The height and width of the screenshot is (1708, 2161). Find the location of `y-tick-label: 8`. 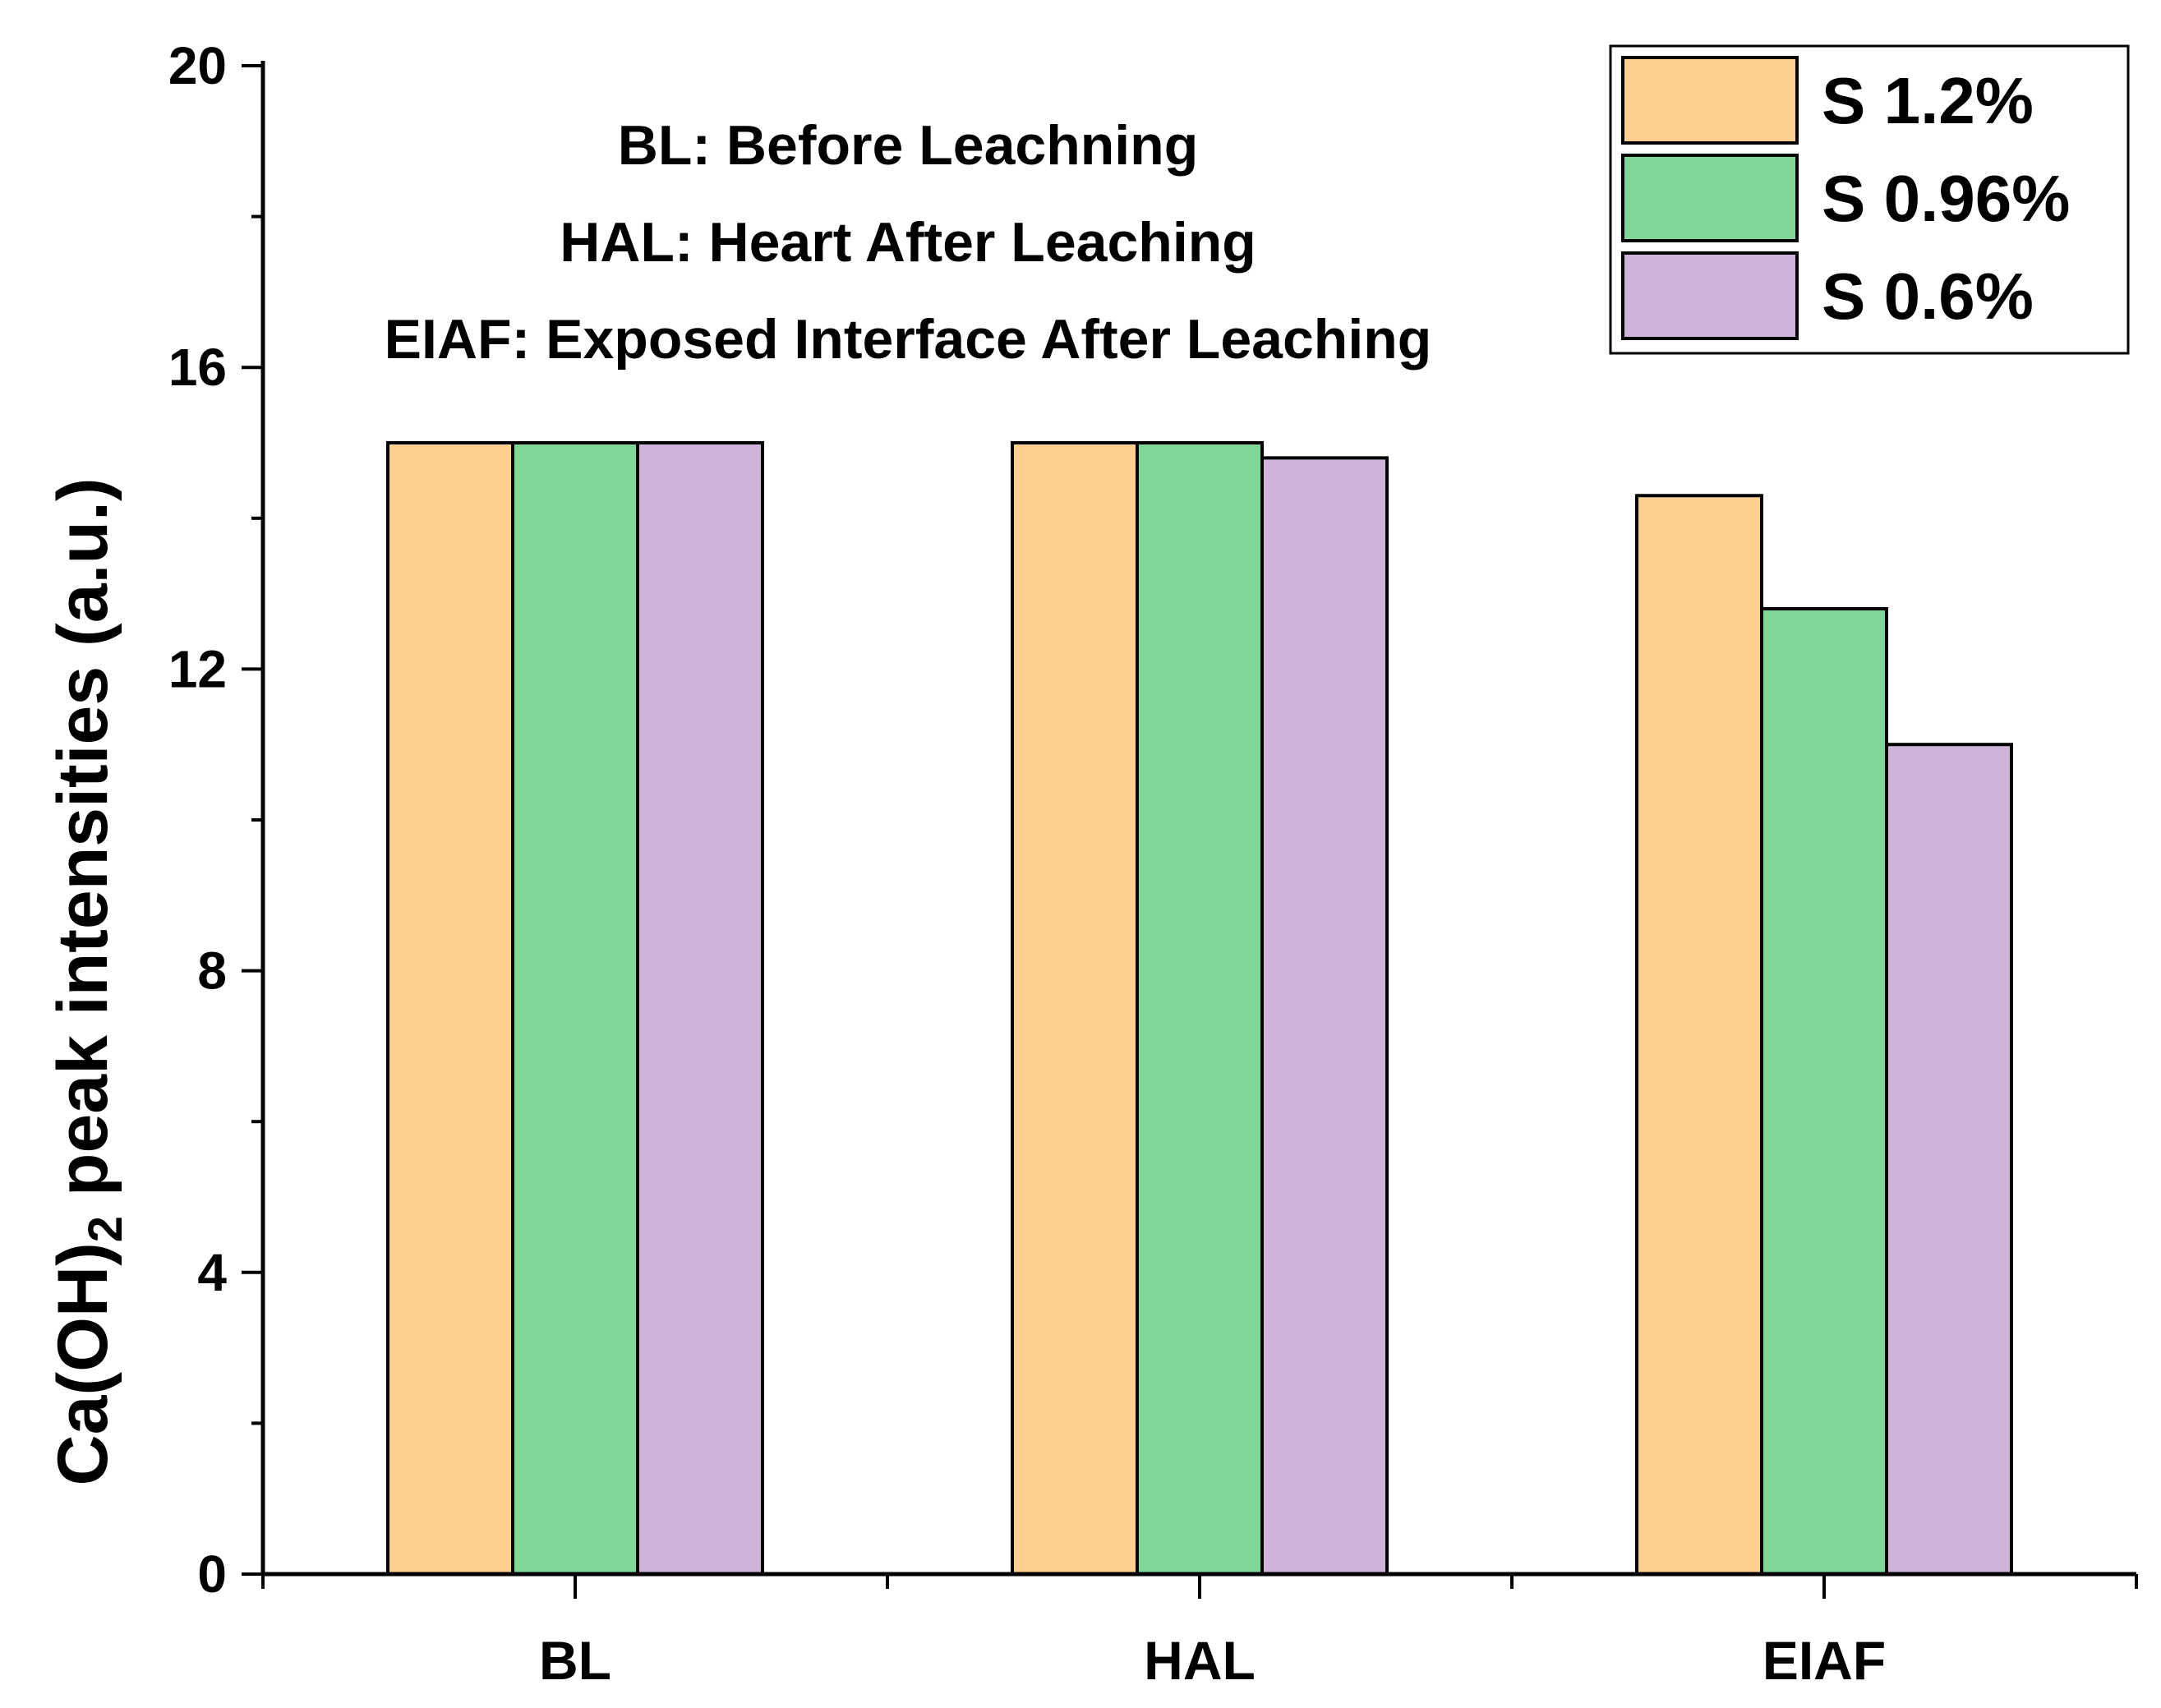

y-tick-label: 8 is located at coordinates (212, 971).